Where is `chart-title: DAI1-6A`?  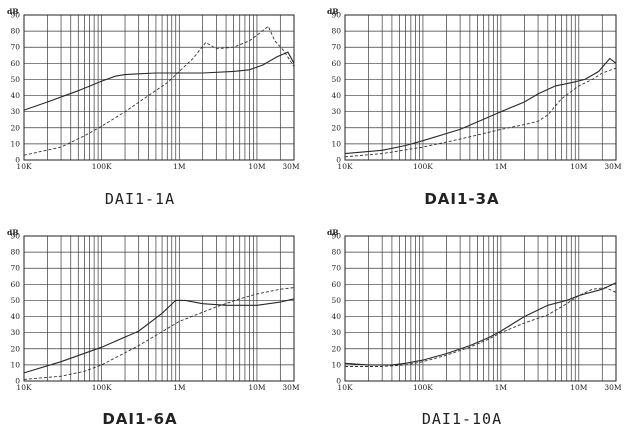
chart-title: DAI1-6A is located at coordinates (139, 419).